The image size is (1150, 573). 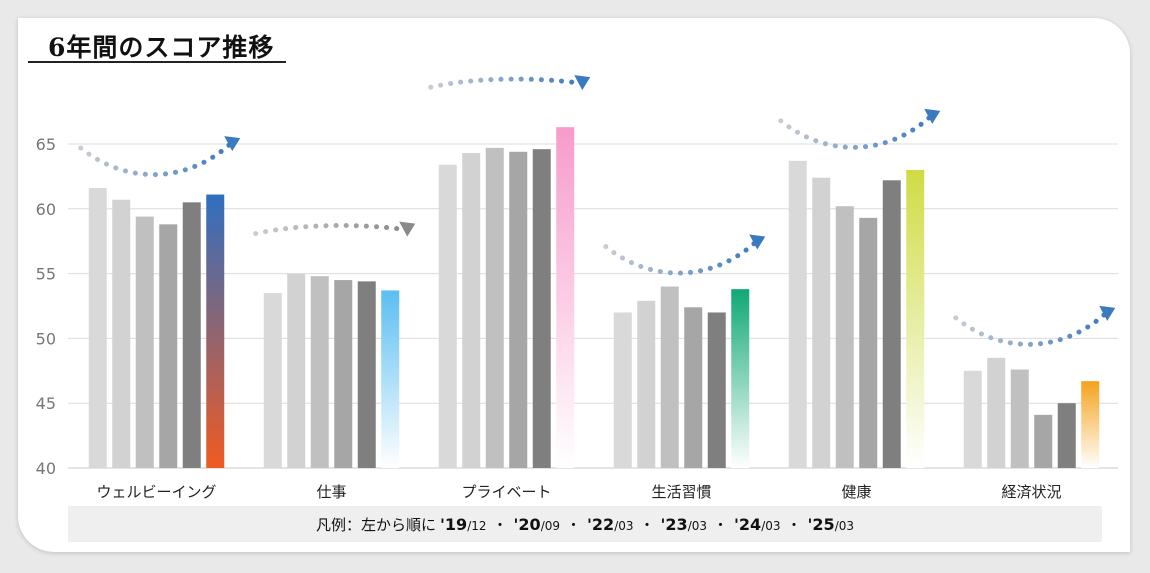 I want to click on category-label: 生活習慣, so click(x=681, y=492).